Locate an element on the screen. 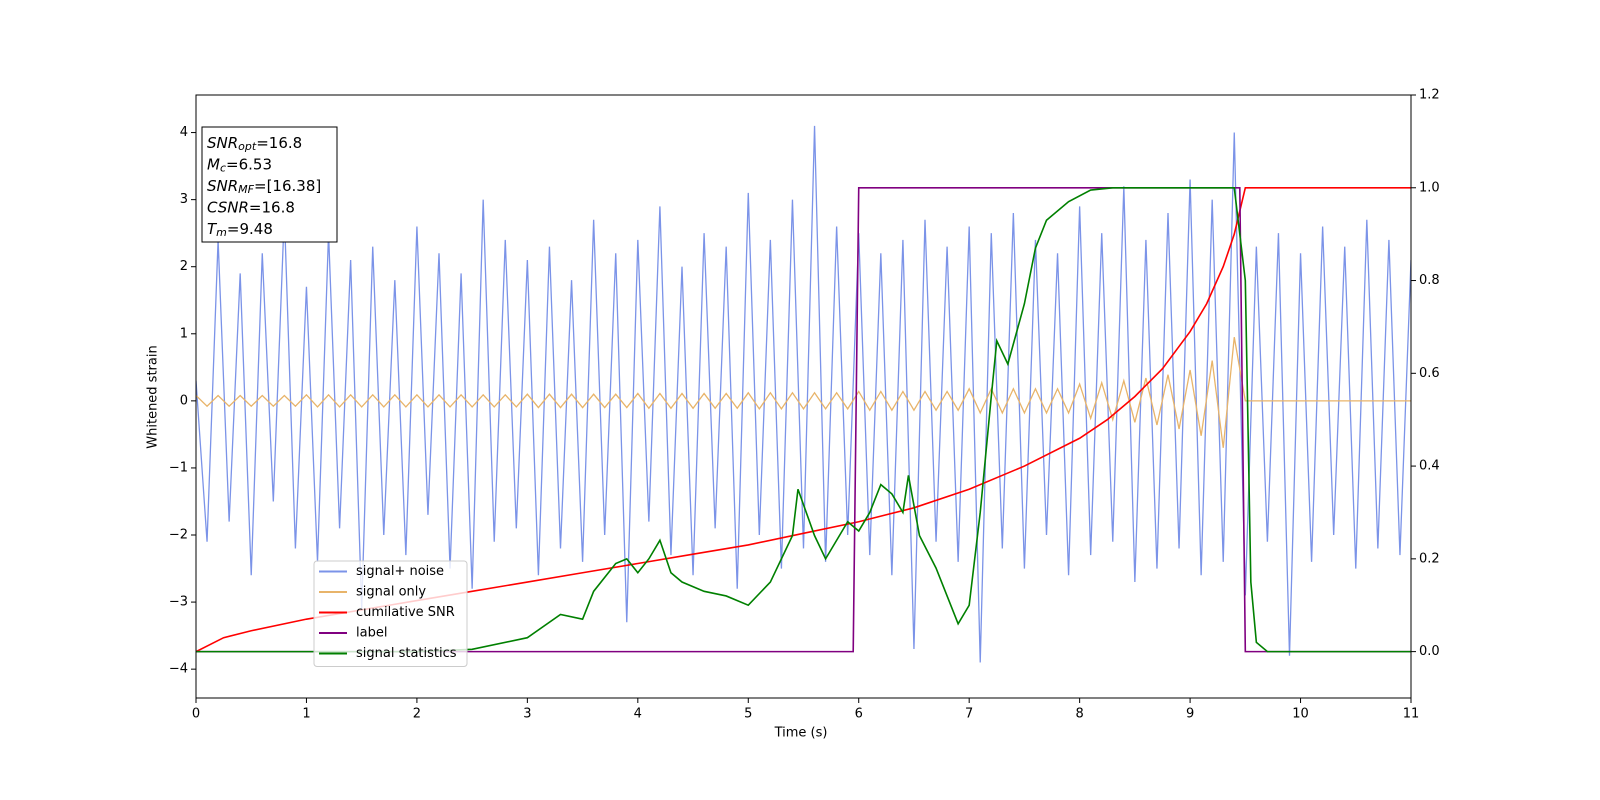 Image resolution: width=1600 pixels, height=800 pixels. y-axis-label: Whitened strain is located at coordinates (153, 396).